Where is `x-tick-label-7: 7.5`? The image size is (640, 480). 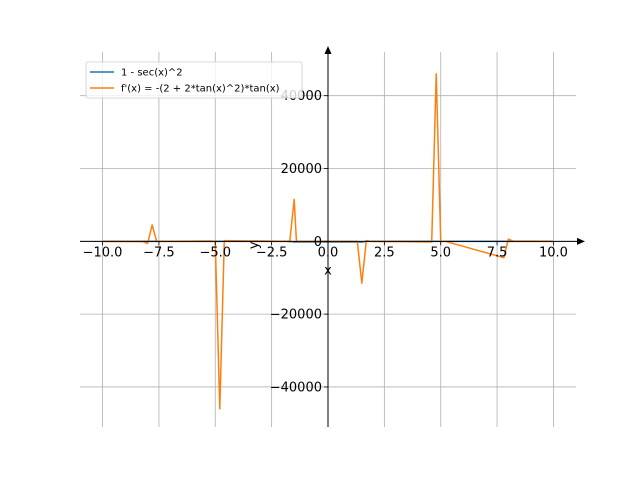 x-tick-label-7: 7.5 is located at coordinates (497, 252).